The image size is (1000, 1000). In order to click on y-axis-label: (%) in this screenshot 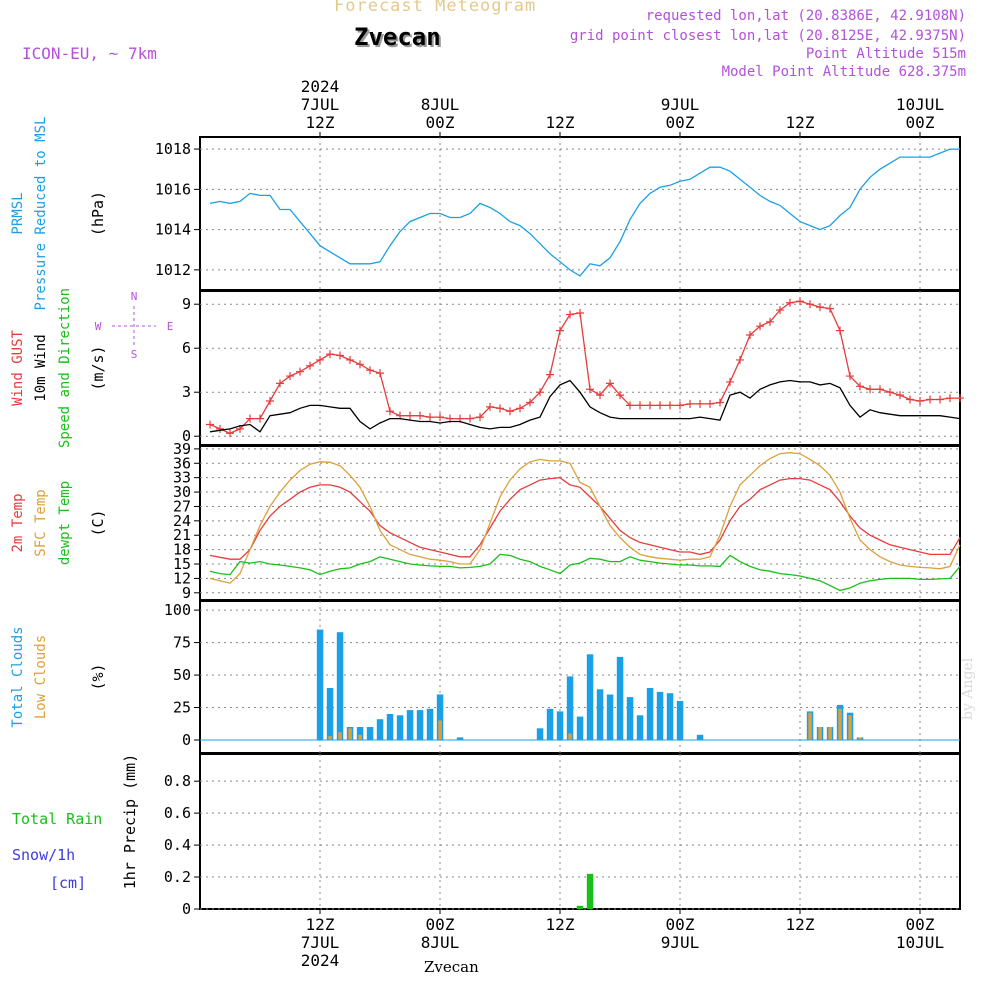, I will do `click(98, 676)`.